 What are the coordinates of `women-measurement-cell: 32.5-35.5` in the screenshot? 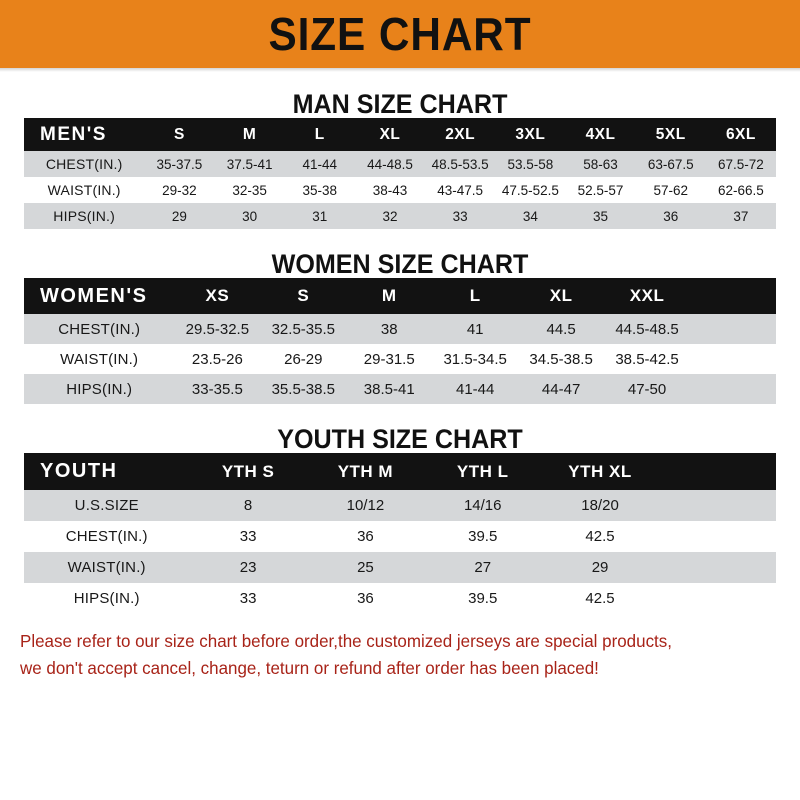 It's located at (303, 329).